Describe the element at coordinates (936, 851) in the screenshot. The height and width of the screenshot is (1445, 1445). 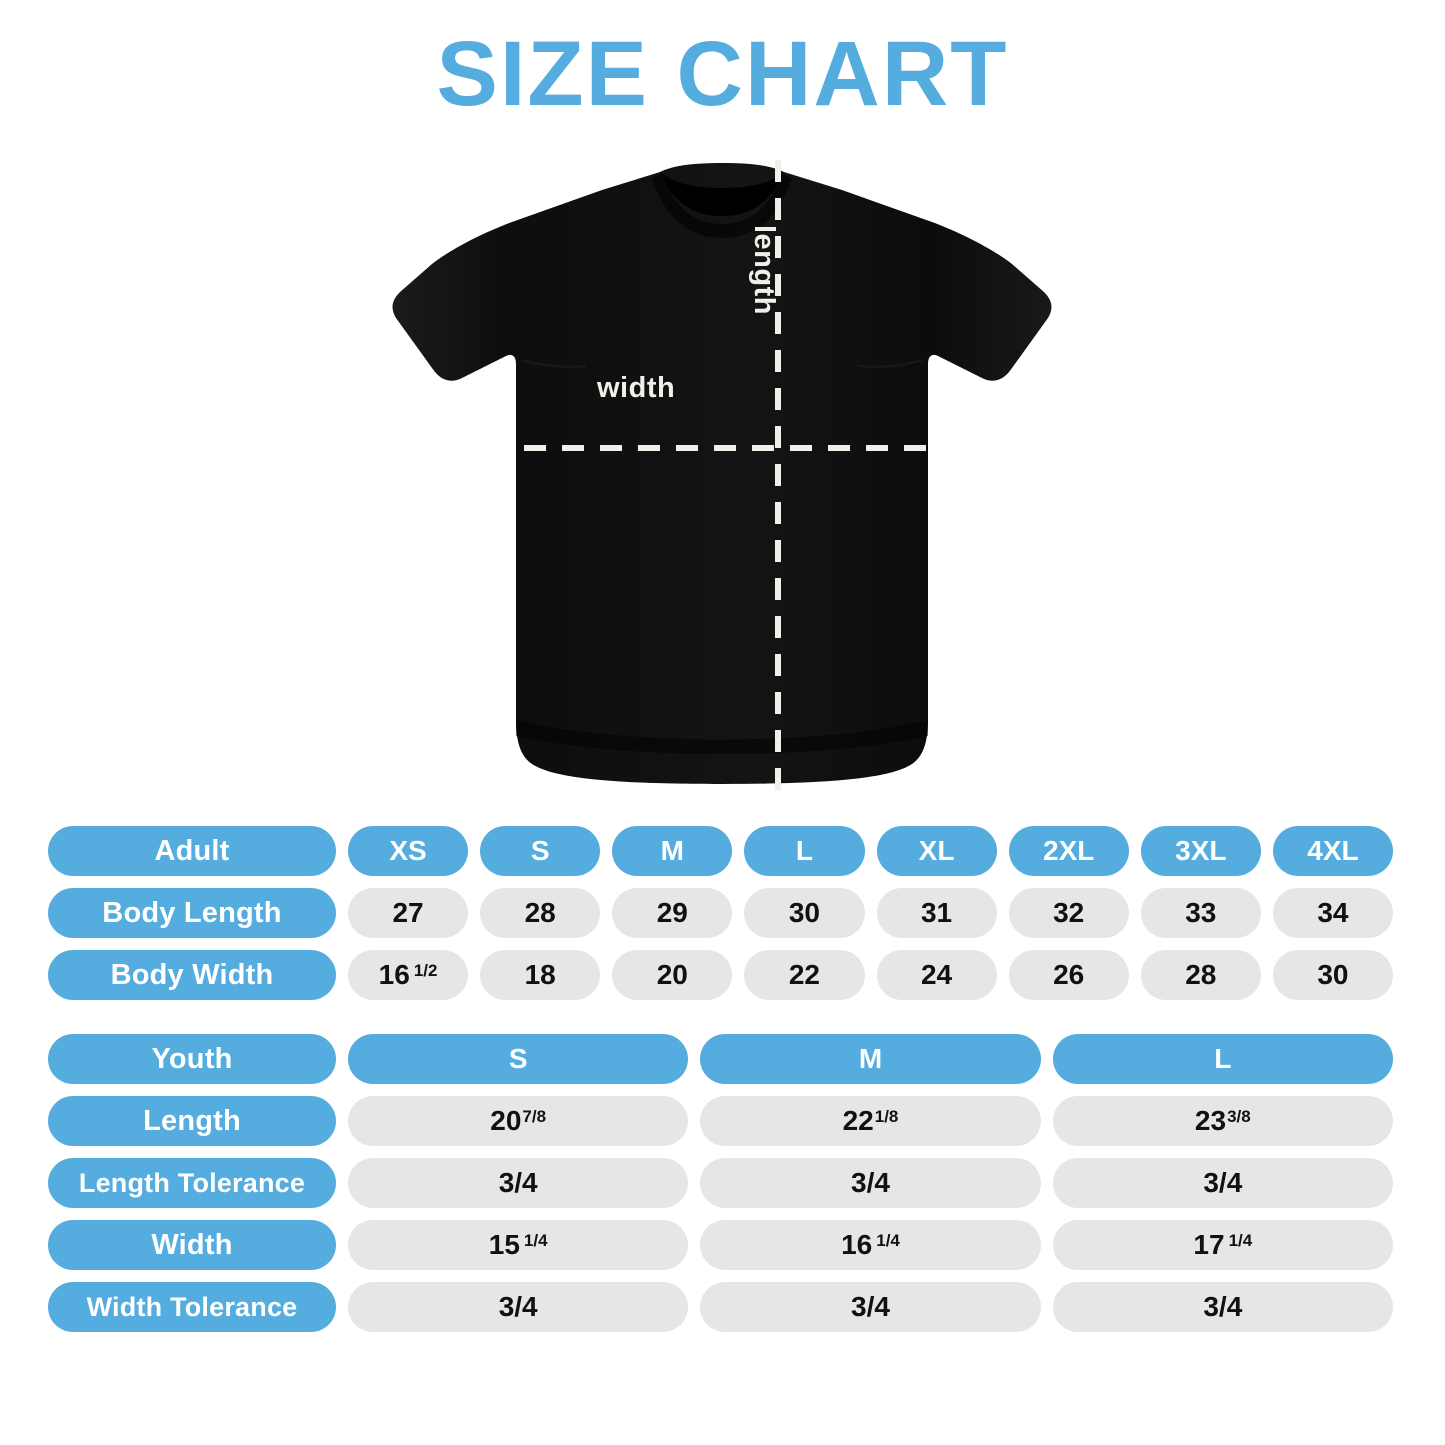
I see `adult-column-header-xl: XL` at that location.